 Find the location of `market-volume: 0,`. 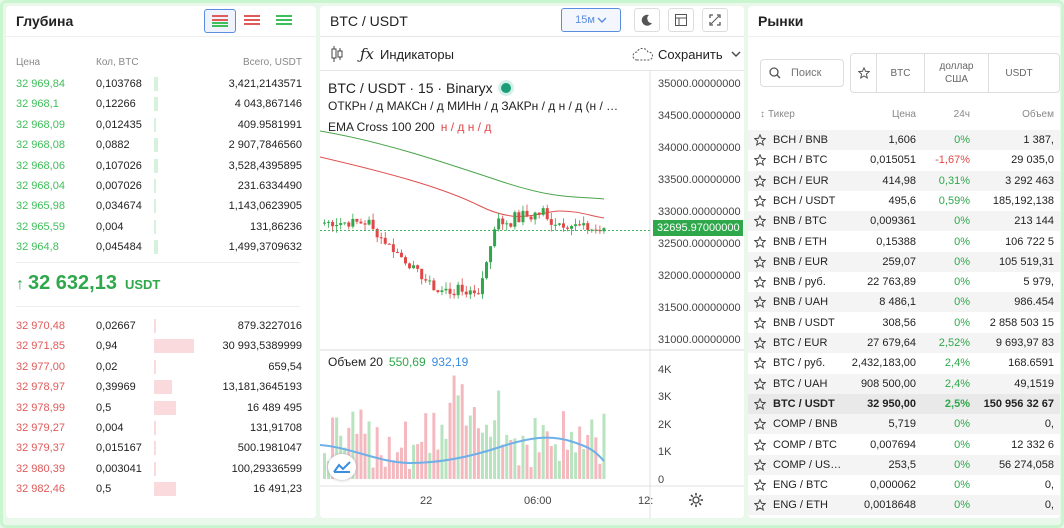

market-volume: 0, is located at coordinates (1049, 505).